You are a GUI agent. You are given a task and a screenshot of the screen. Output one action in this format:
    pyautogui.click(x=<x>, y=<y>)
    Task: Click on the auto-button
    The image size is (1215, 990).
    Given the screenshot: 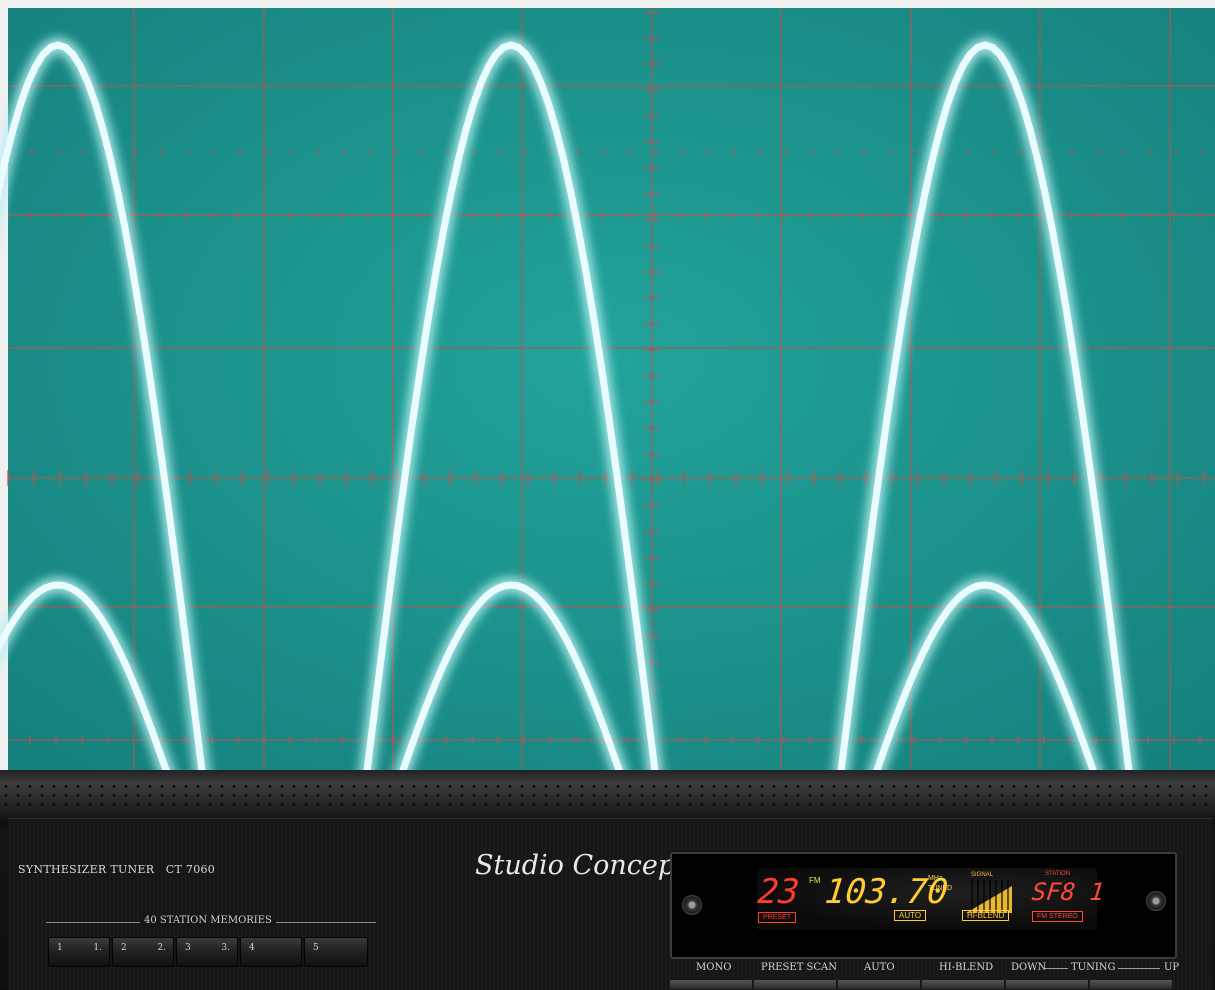 What is the action you would take?
    pyautogui.click(x=879, y=984)
    